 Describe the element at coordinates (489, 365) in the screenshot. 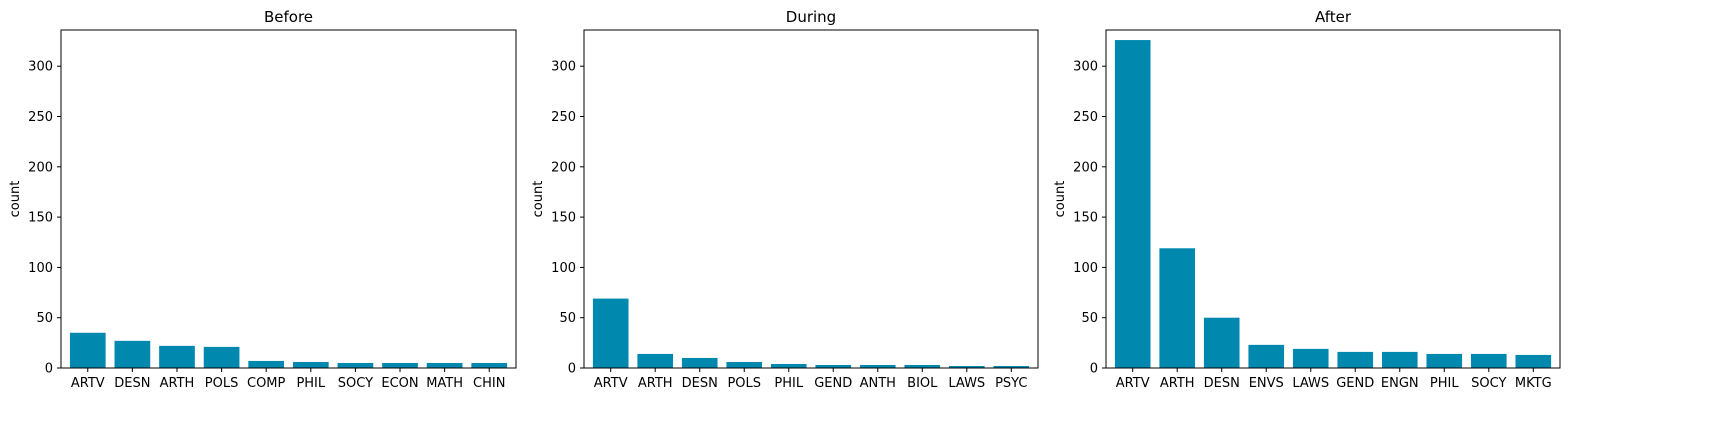

I see `bar-chin` at that location.